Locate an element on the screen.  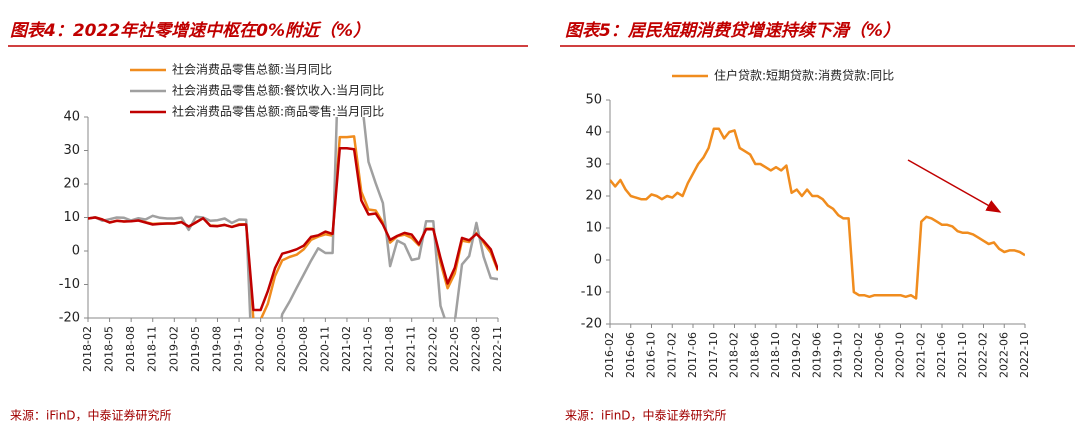
chart-title: 图表5：居民短期消费贷增速持续下滑（%） is located at coordinates (732, 31).